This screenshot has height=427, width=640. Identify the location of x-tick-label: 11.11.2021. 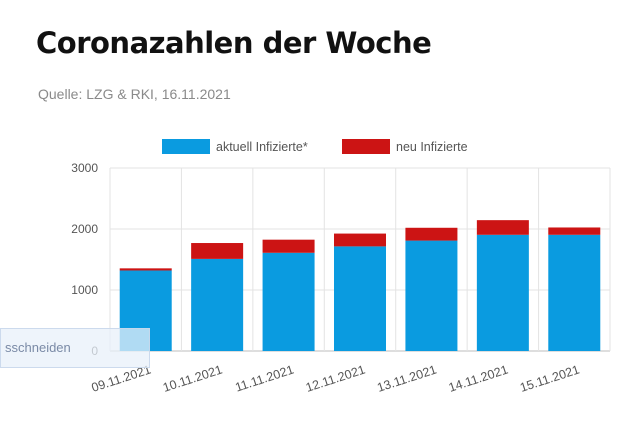
(264, 379).